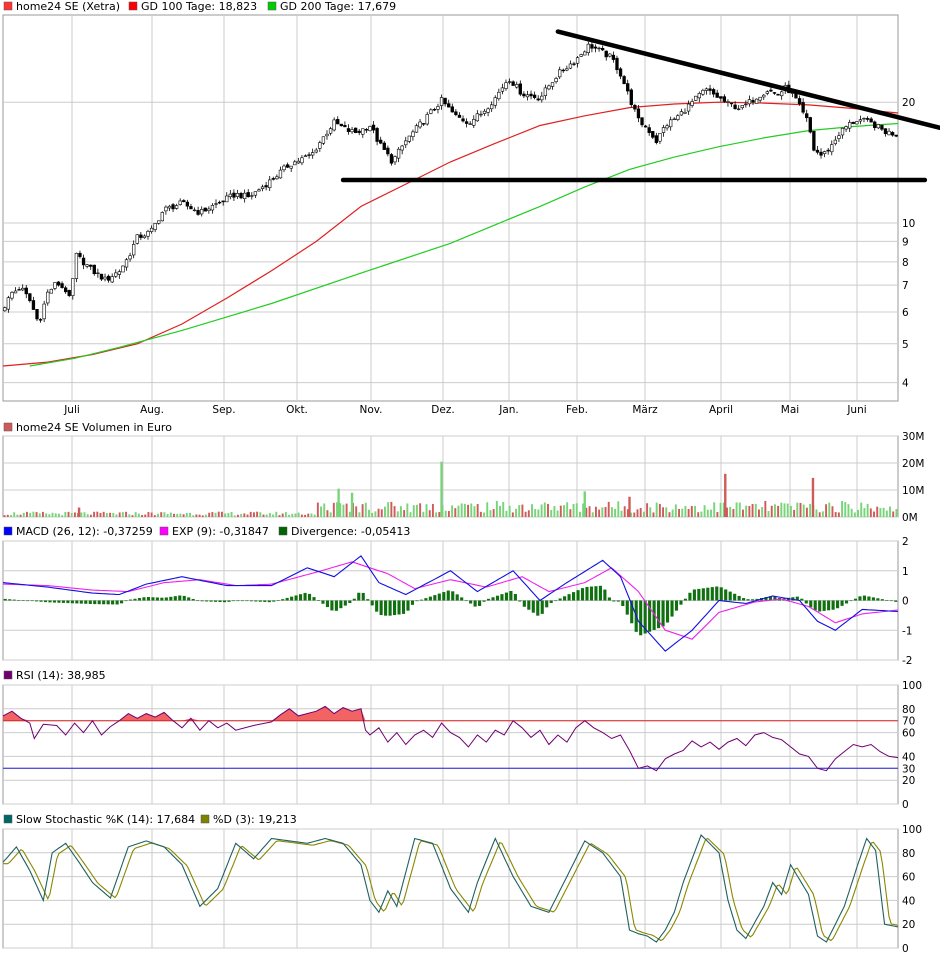 The height and width of the screenshot is (958, 940). I want to click on exp-line, so click(450, 600).